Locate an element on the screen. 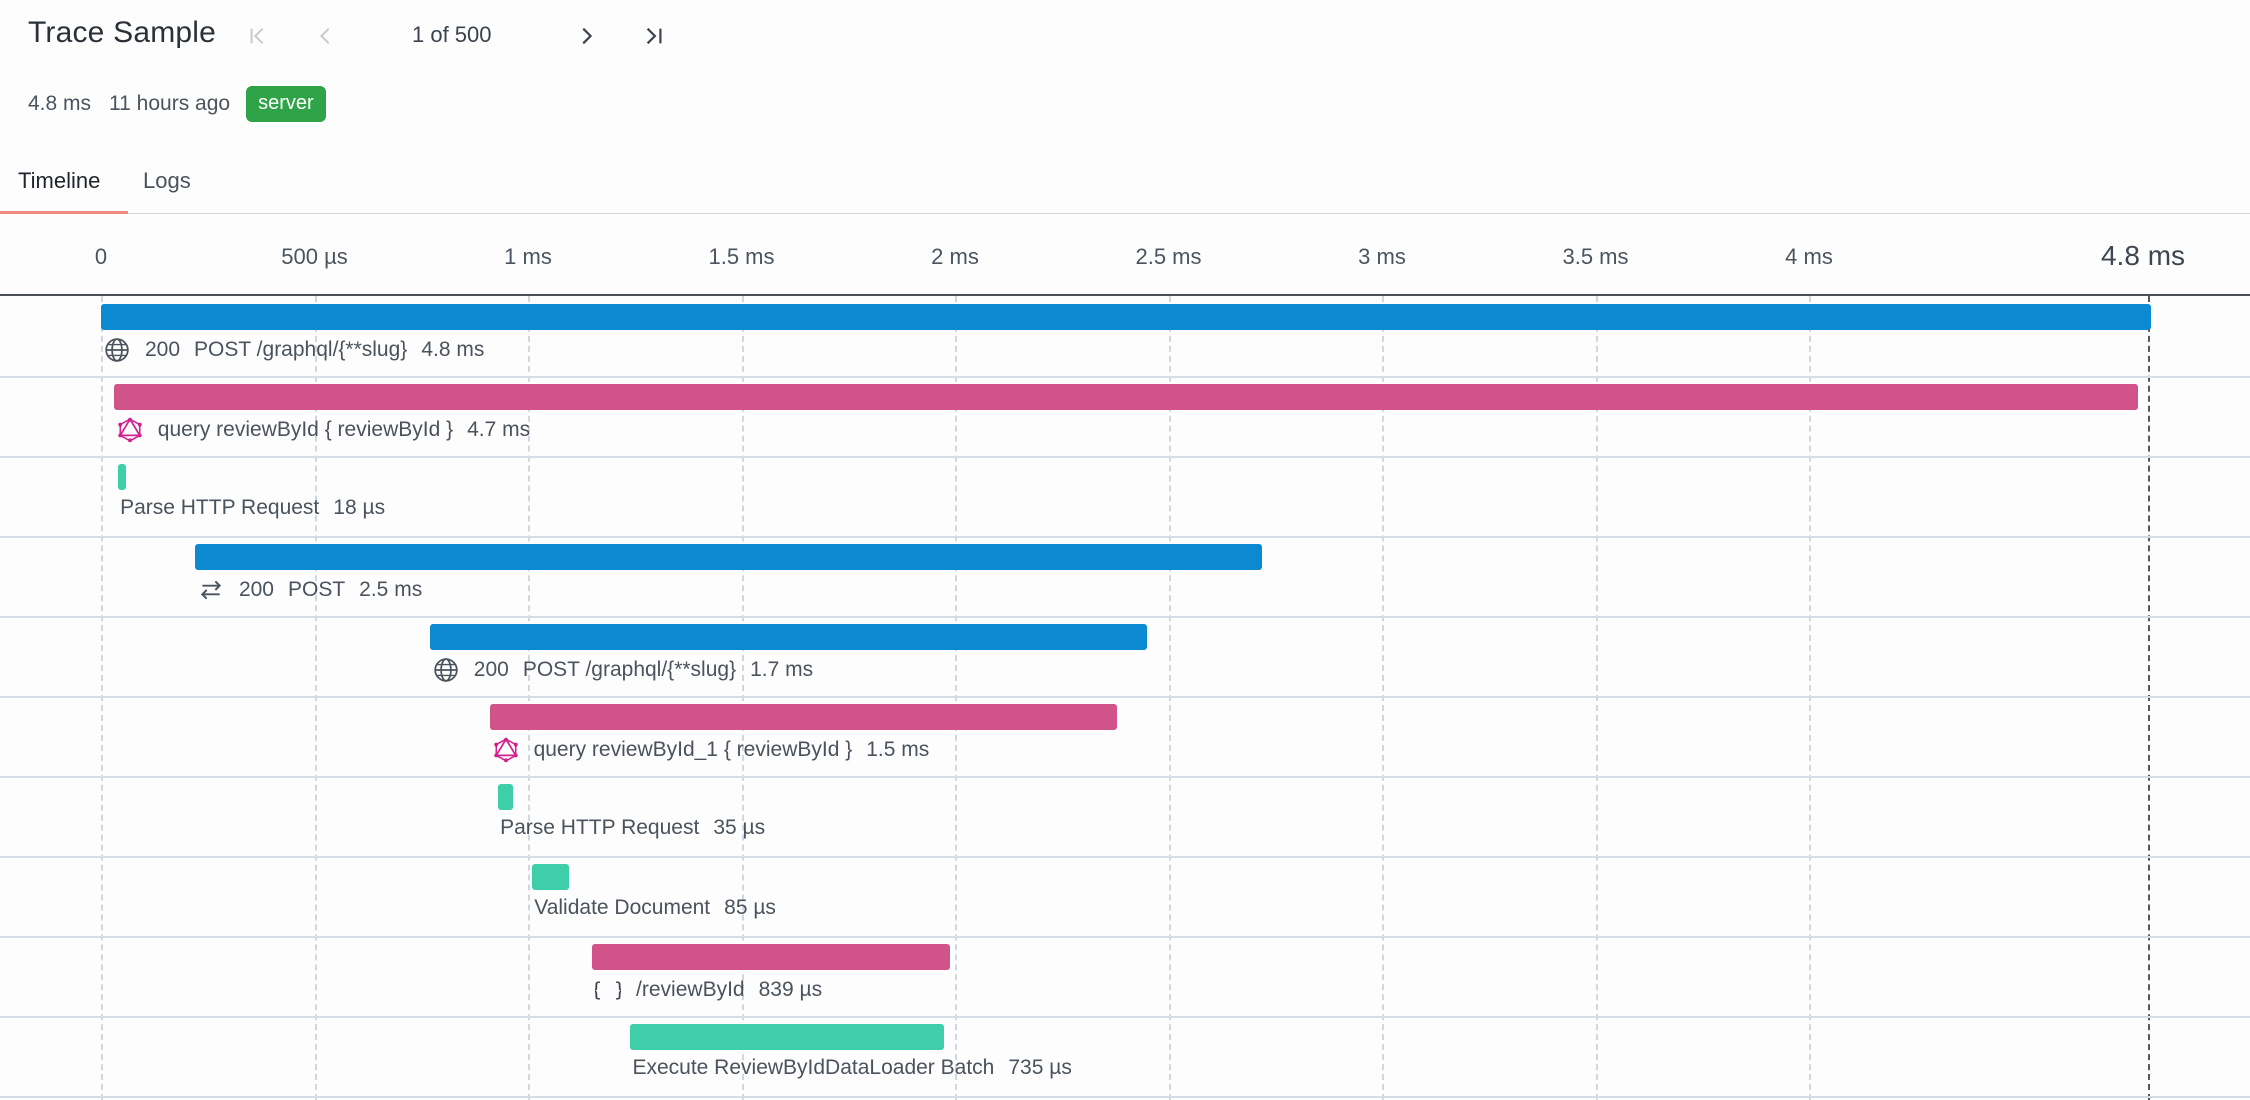  skip-first-icon is located at coordinates (257, 36).